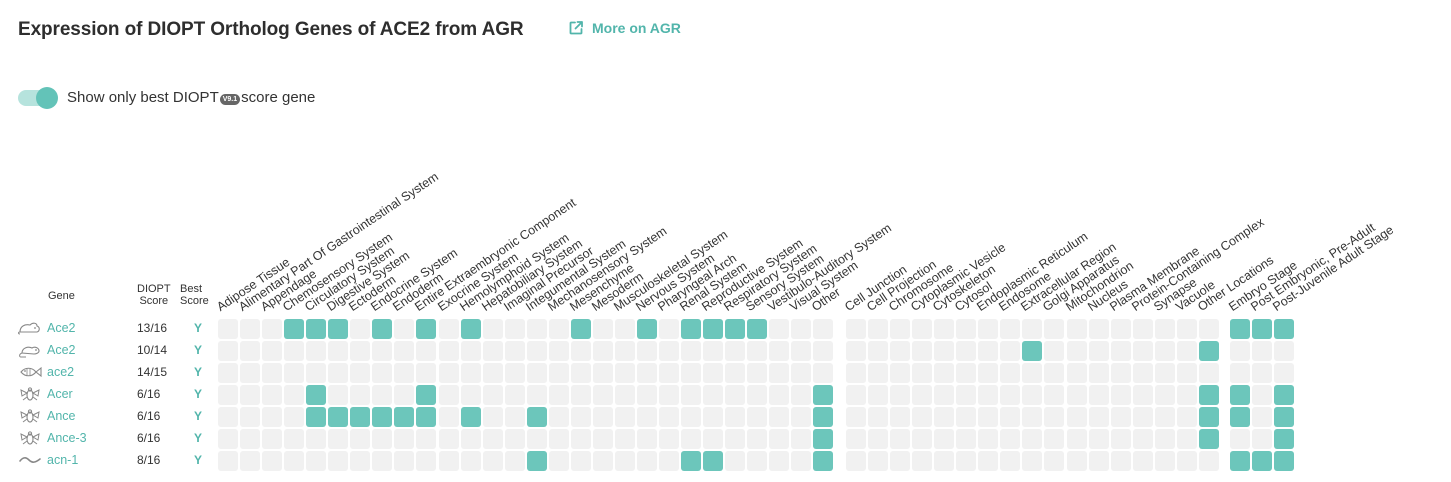  Describe the element at coordinates (1284, 351) in the screenshot. I see `expression-cell-post-juvenile-adult-stage` at that location.